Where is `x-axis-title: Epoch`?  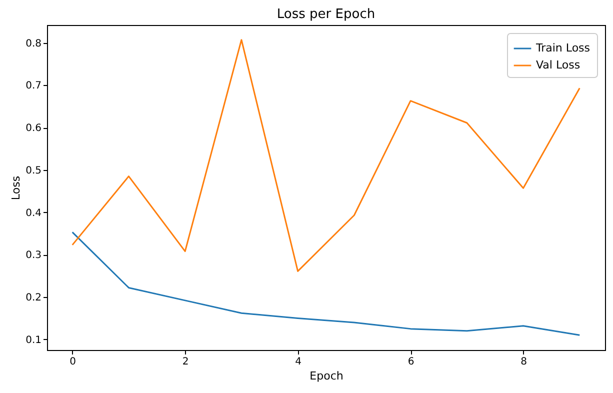
x-axis-title: Epoch is located at coordinates (327, 376).